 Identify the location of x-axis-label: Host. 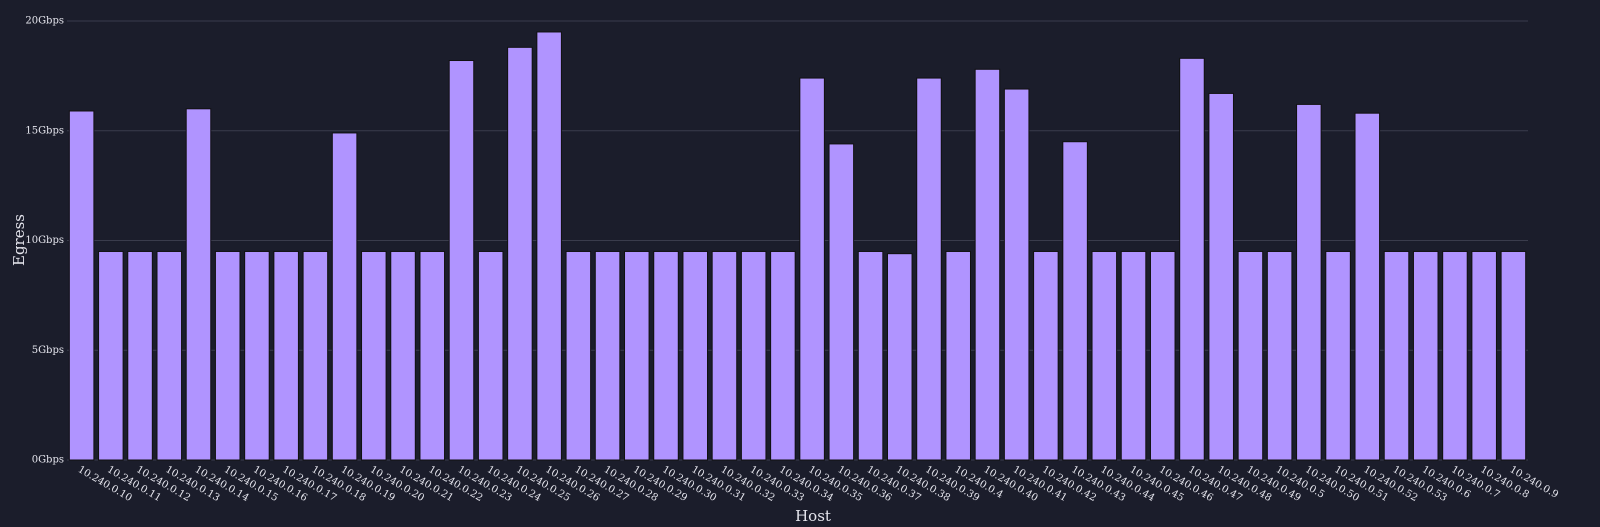
(813, 516).